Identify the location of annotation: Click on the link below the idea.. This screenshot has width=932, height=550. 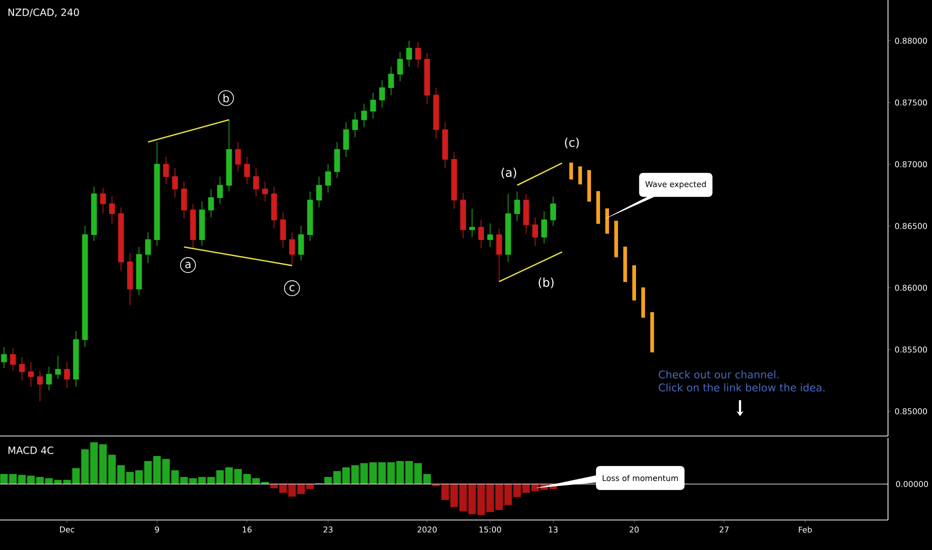
(741, 387).